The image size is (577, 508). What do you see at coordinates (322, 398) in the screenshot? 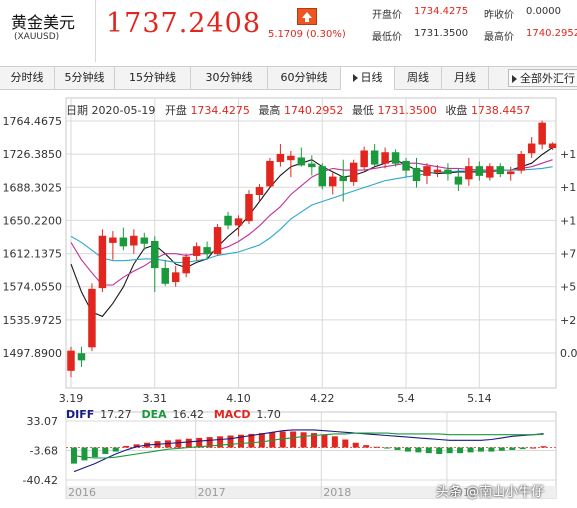
I see `x-tick-label: 4.22` at bounding box center [322, 398].